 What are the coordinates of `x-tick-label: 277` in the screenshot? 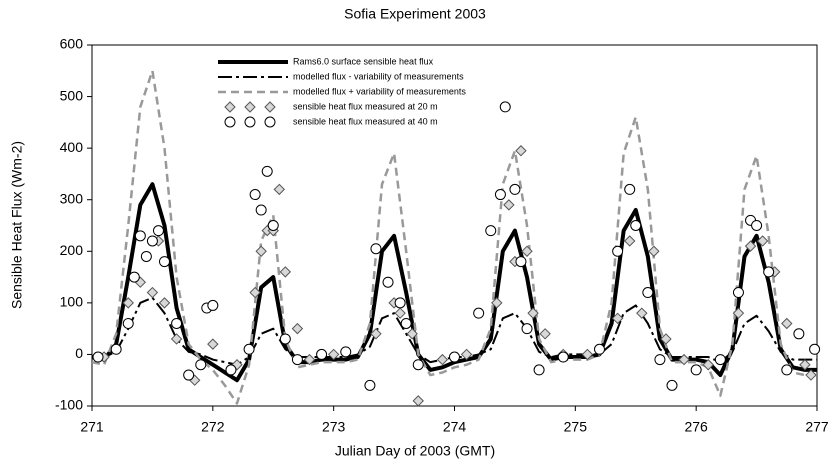 It's located at (817, 427).